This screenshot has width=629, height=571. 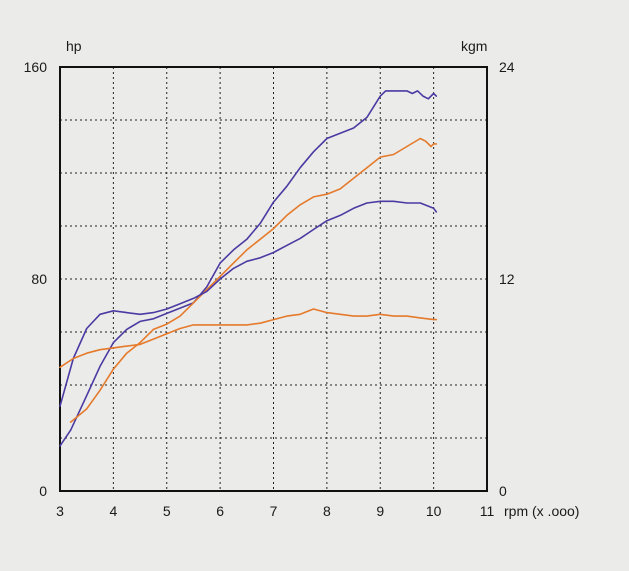 What do you see at coordinates (380, 511) in the screenshot?
I see `x-tick-label: 9` at bounding box center [380, 511].